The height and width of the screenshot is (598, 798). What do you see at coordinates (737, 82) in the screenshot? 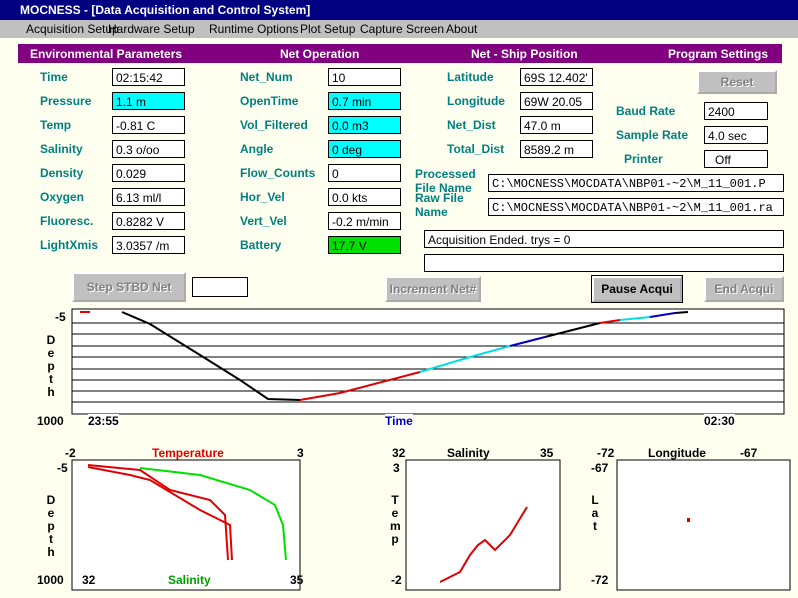
I see `reset-button: Reset` at bounding box center [737, 82].